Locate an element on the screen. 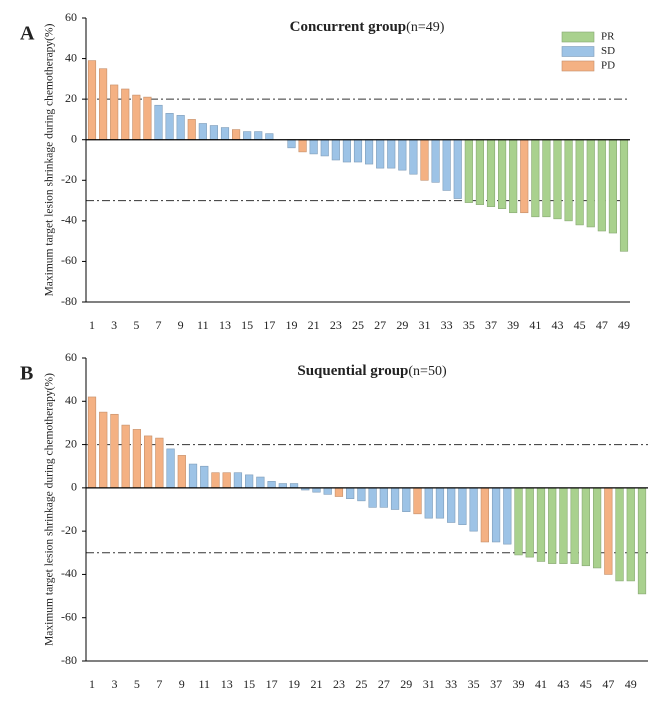 The width and height of the screenshot is (663, 704). x-tick-label: 33 is located at coordinates (451, 684).